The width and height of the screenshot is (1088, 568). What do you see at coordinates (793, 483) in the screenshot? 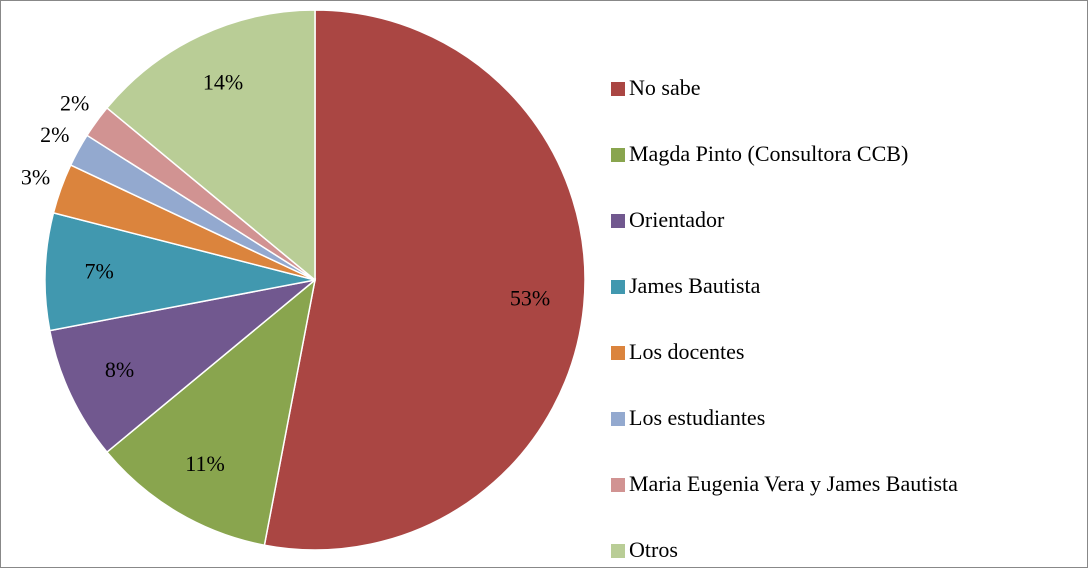
I see `legend-label: Maria Eugenia Vera y James Bautista` at bounding box center [793, 483].